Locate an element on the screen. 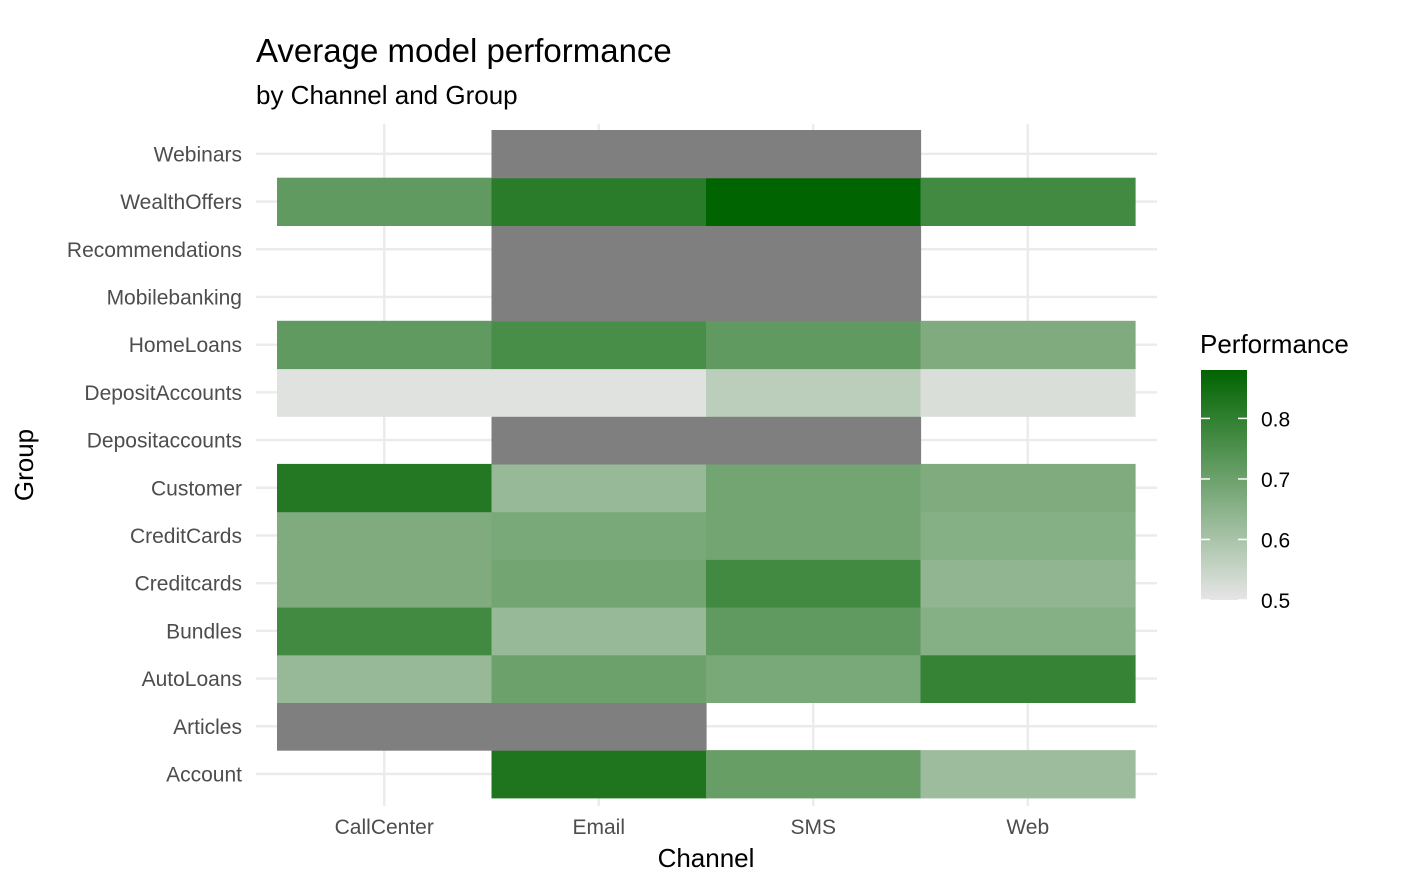  y-tick-label: Webinars is located at coordinates (198, 154).